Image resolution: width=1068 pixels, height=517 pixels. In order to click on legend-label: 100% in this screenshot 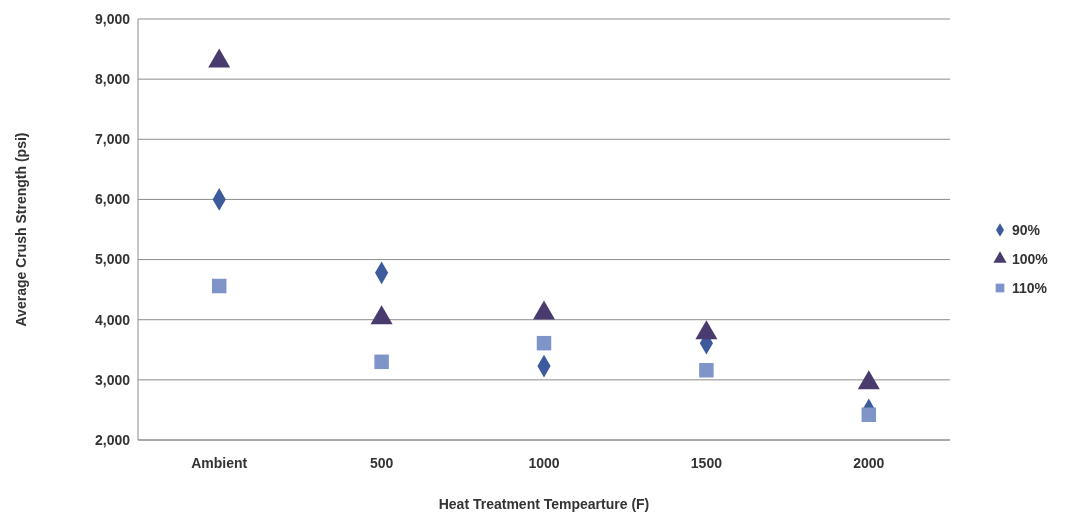, I will do `click(1030, 258)`.